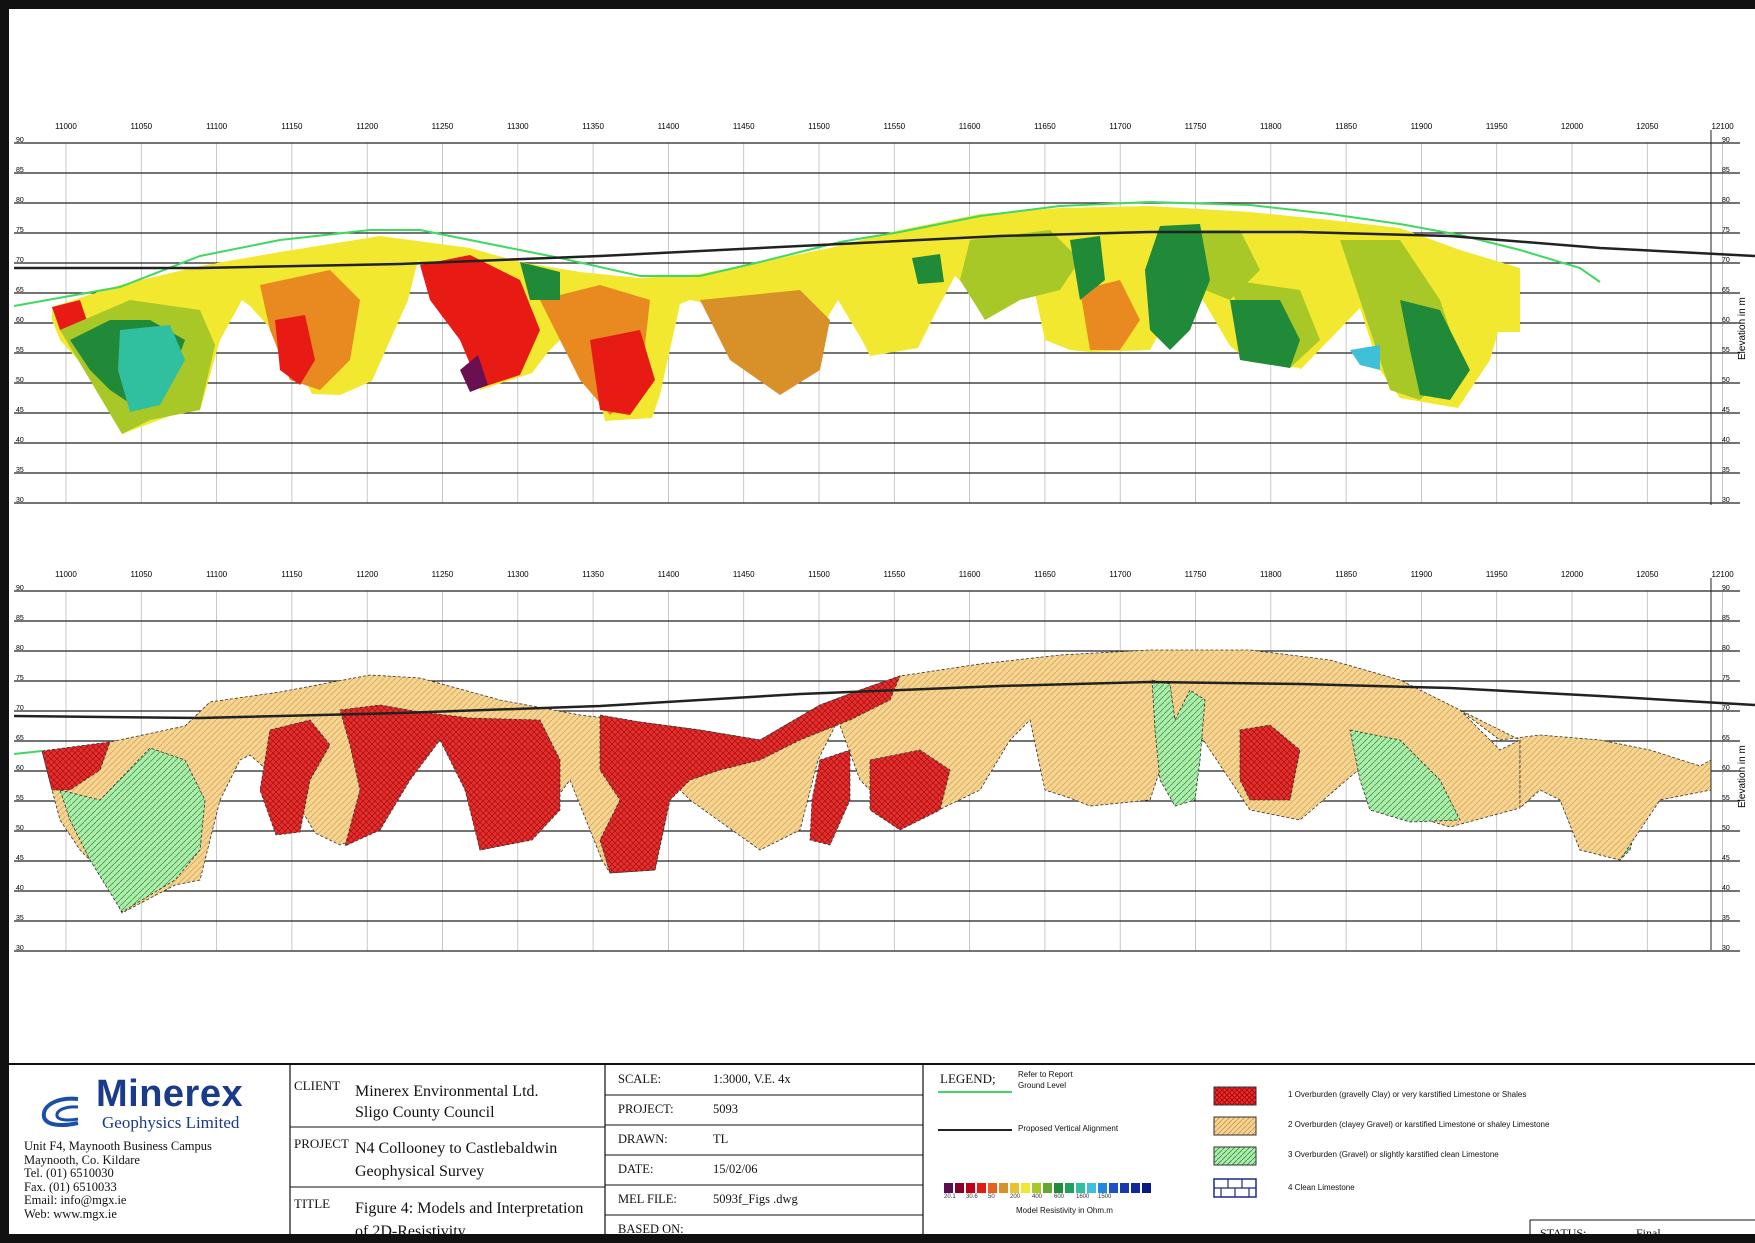  I want to click on x-tick-label: 11400, so click(669, 574).